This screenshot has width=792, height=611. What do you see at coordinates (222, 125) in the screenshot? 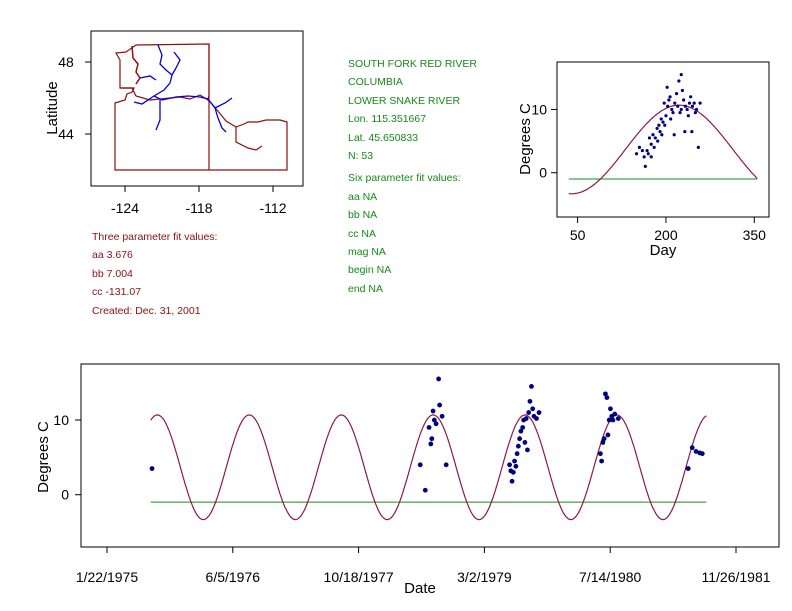
I see `salmon-river` at bounding box center [222, 125].